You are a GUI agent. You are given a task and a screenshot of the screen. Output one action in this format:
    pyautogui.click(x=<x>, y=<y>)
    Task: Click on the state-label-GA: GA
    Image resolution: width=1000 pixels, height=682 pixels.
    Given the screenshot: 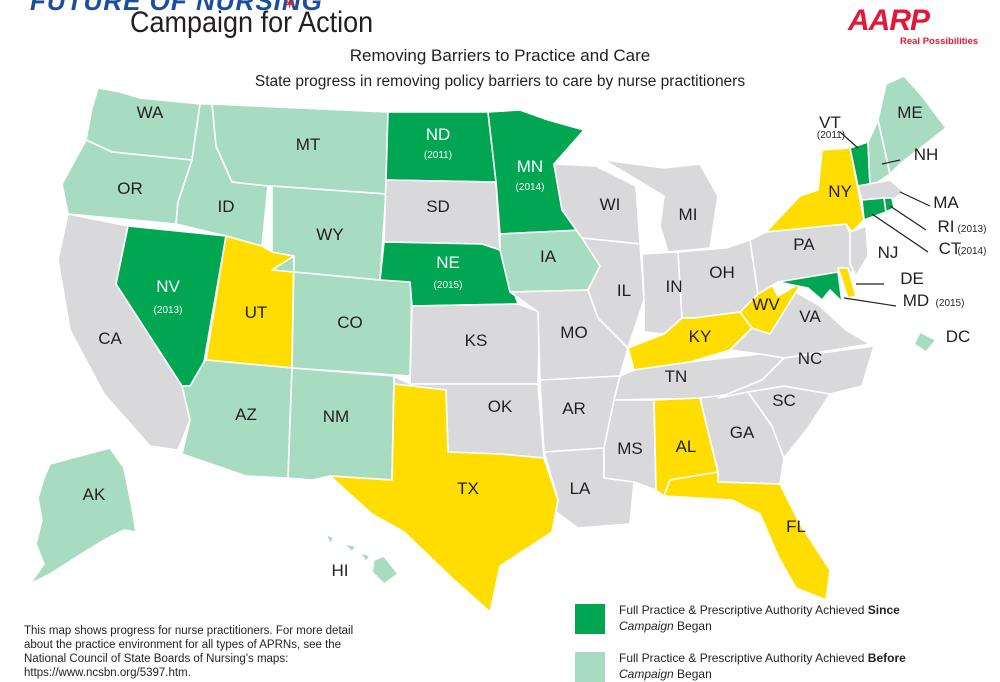 What is the action you would take?
    pyautogui.click(x=742, y=432)
    